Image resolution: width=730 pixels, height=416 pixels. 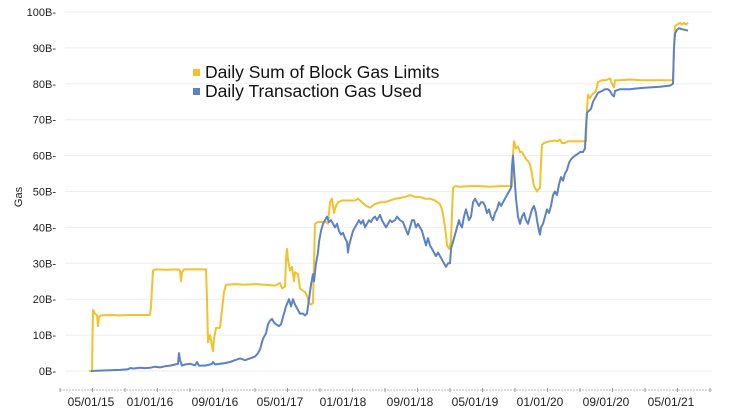 I want to click on y-tick-label: 80B-, so click(x=45, y=85).